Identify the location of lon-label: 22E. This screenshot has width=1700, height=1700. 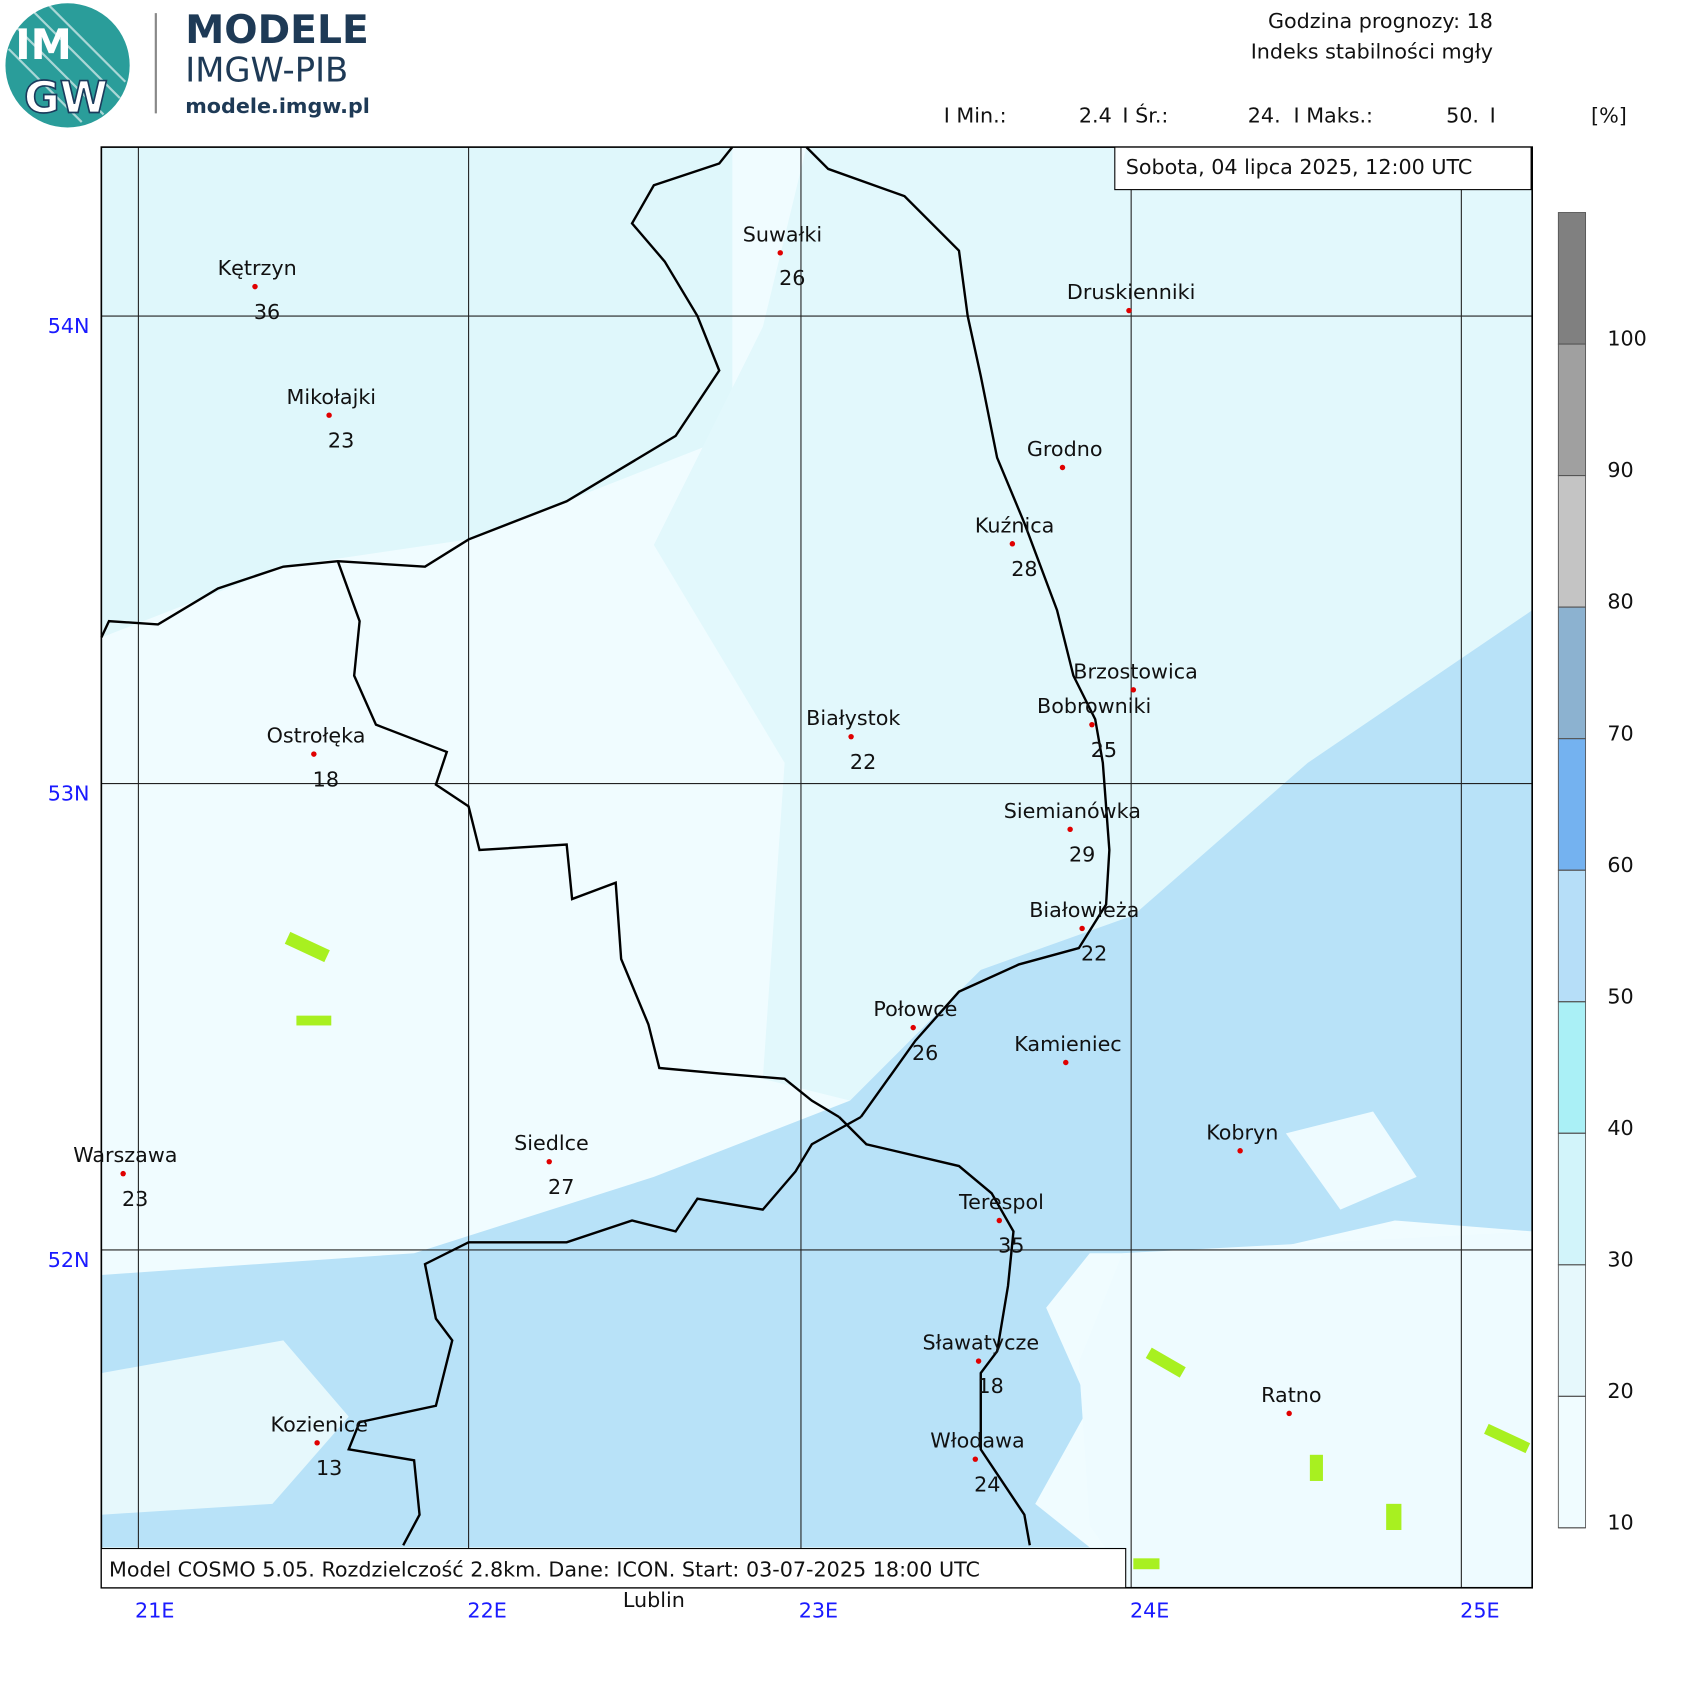
(486, 1611).